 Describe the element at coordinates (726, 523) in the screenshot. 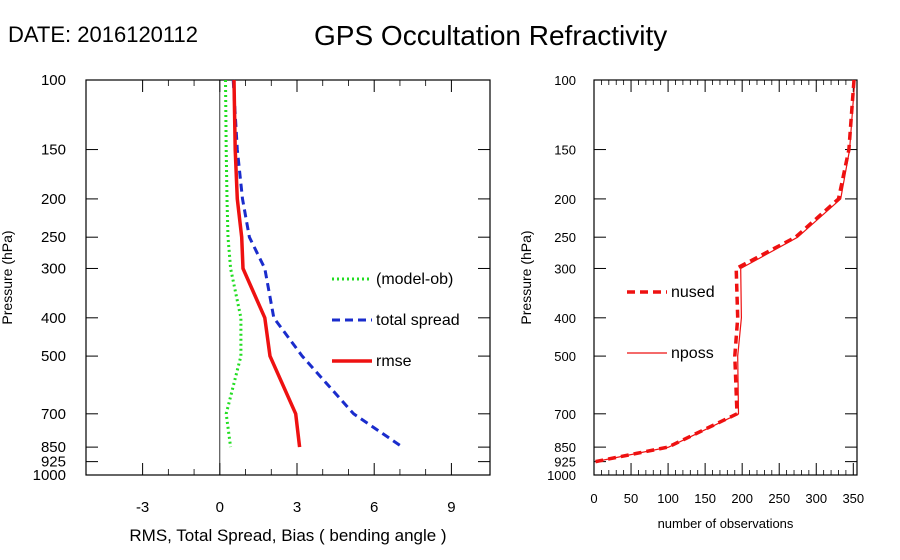

I see `x-axis-title: number of observations` at that location.